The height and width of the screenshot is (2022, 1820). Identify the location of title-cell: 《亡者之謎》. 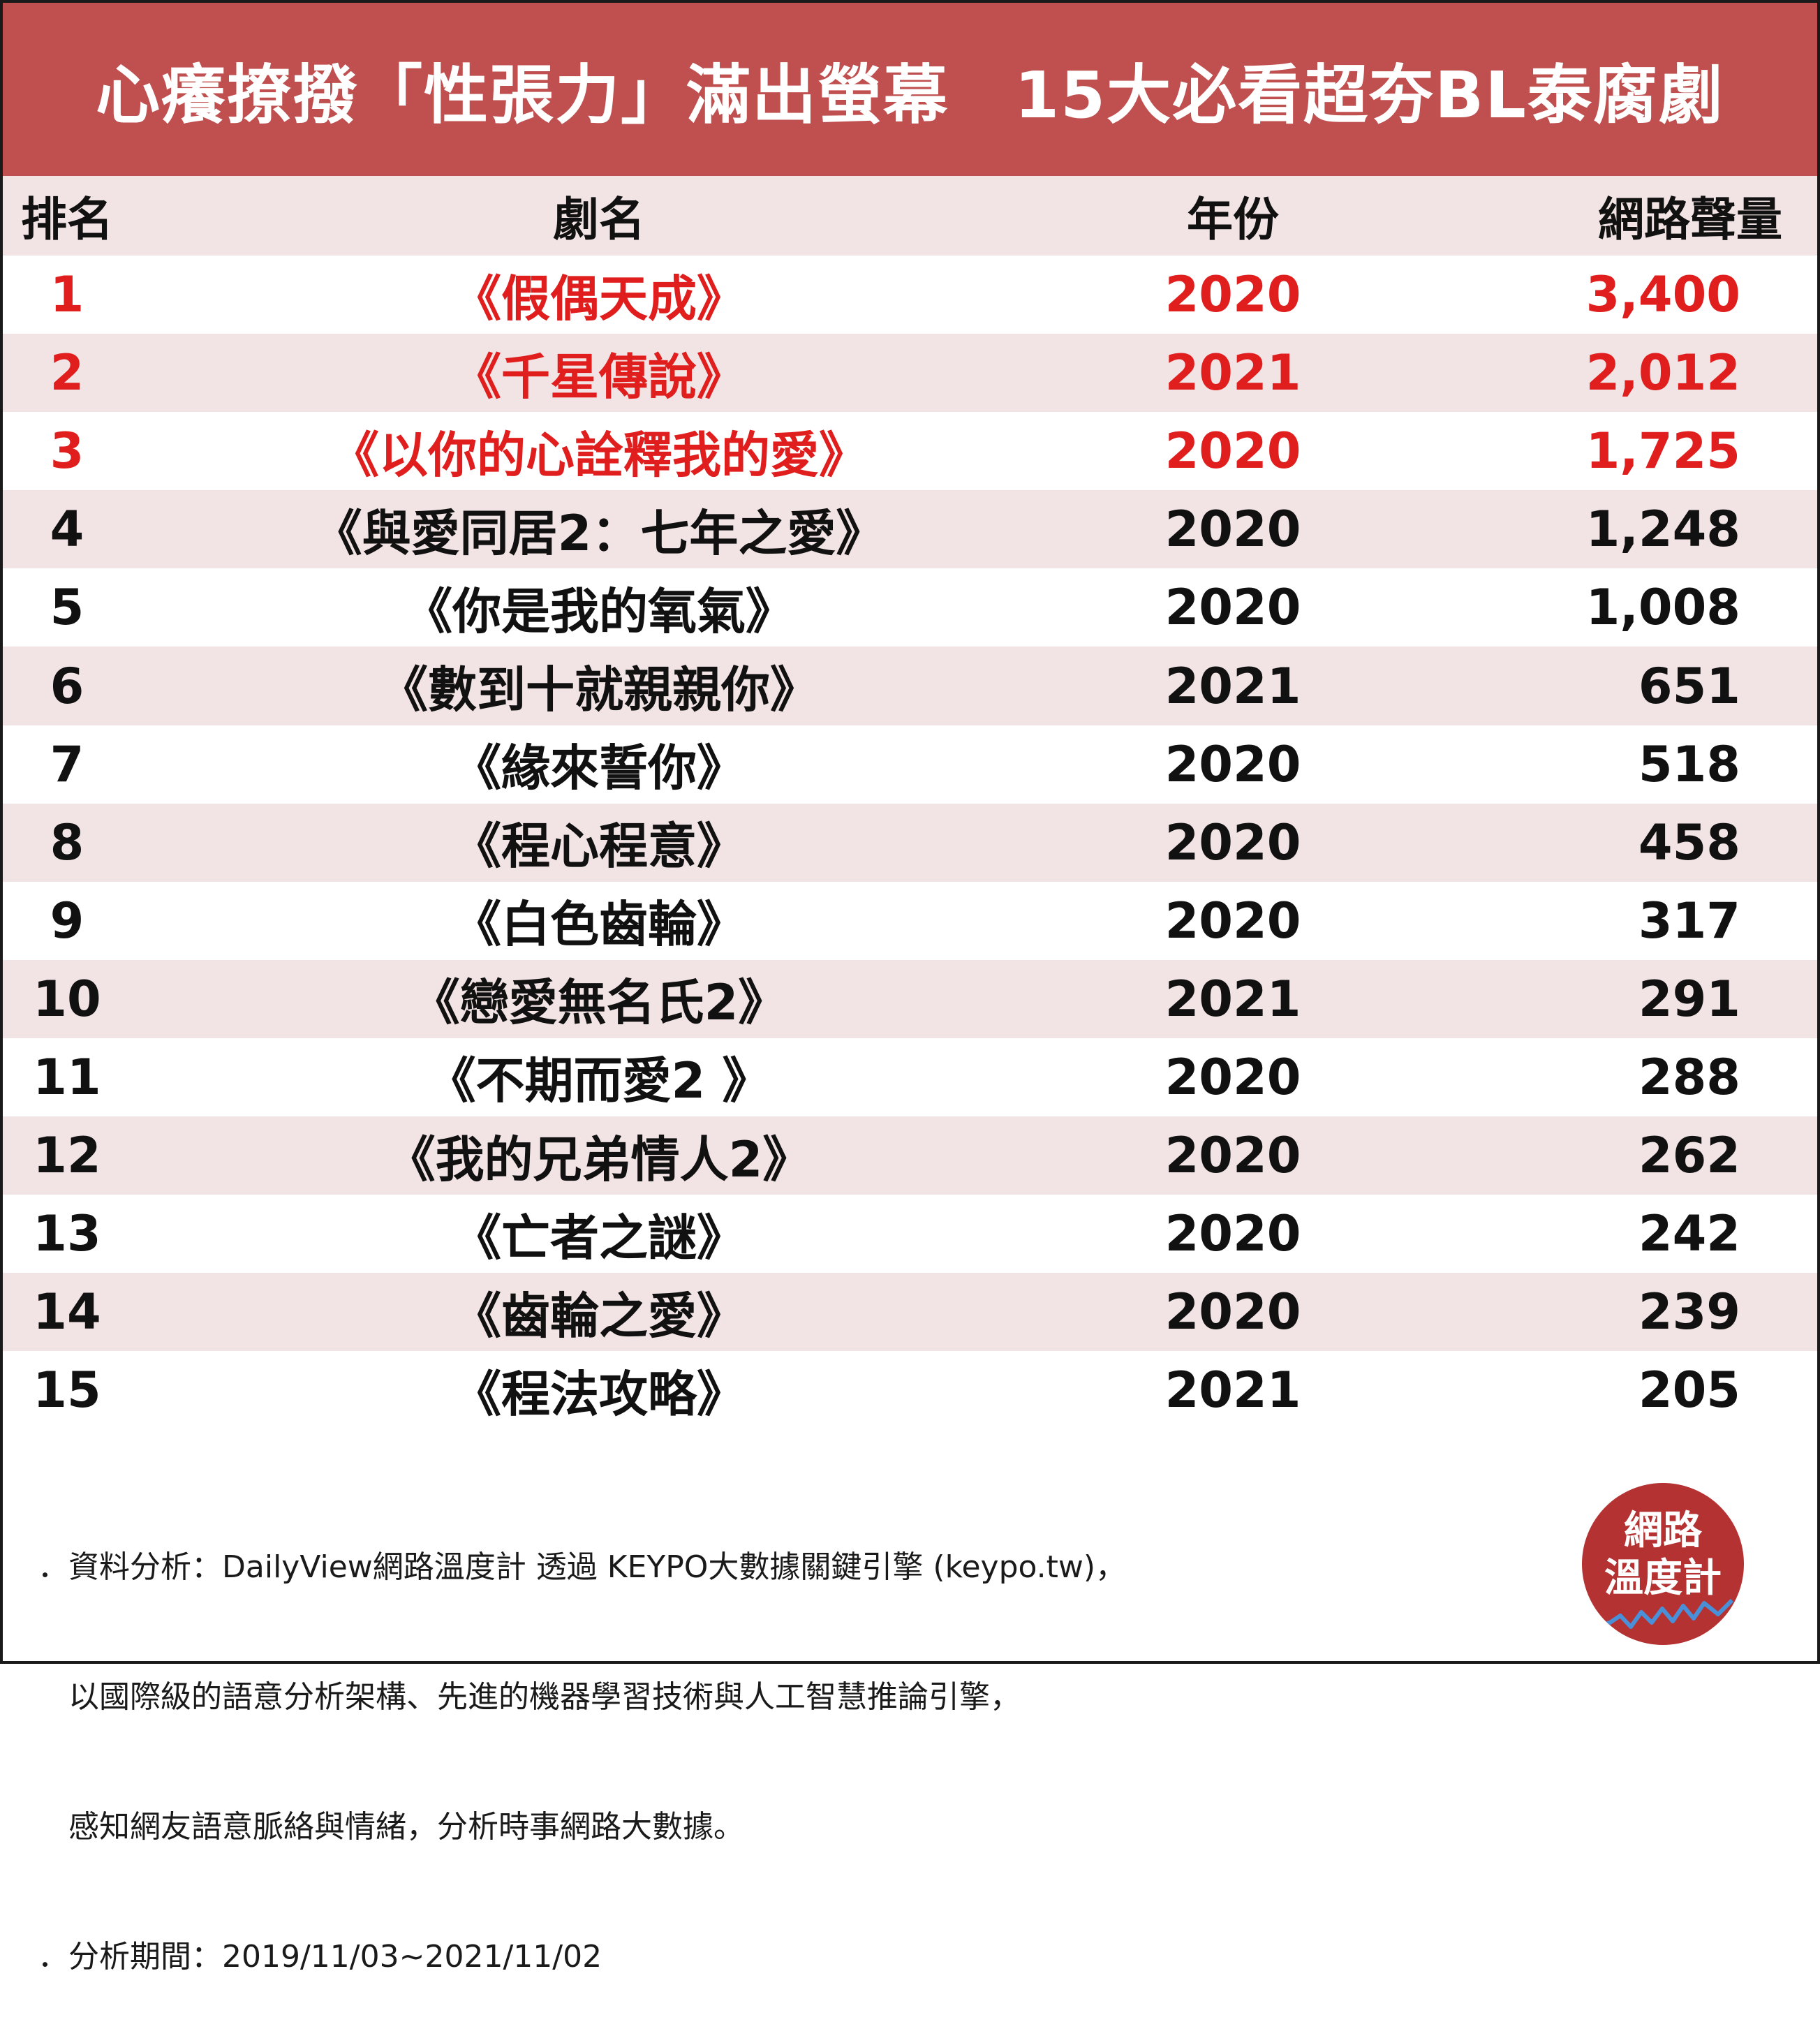
(599, 1238).